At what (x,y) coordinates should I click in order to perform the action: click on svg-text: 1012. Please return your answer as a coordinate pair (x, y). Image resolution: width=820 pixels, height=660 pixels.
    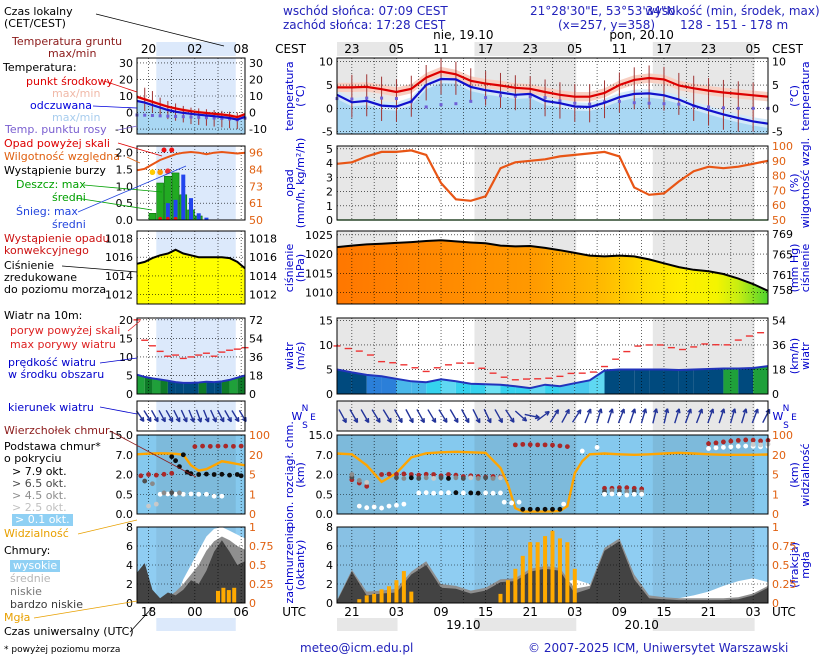
    Looking at the image, I should click on (263, 295).